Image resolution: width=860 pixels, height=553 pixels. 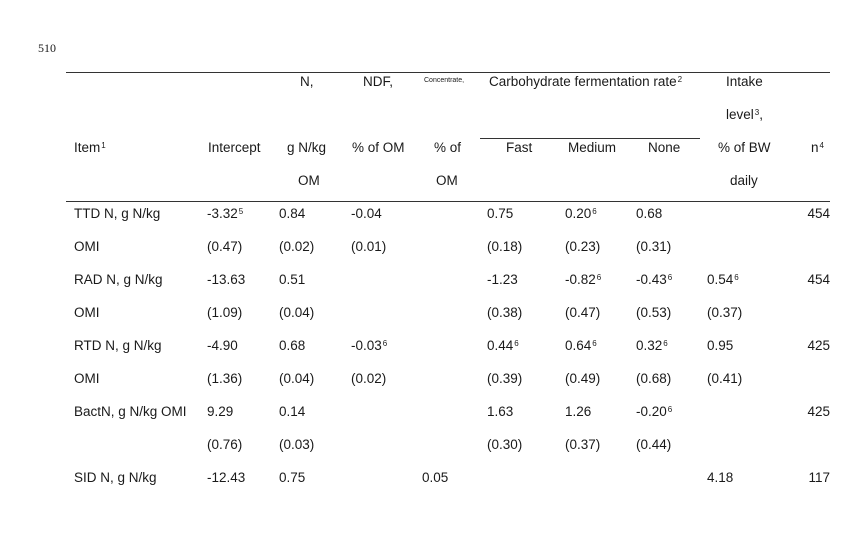 I want to click on cell-intake: 4.18, so click(x=720, y=478).